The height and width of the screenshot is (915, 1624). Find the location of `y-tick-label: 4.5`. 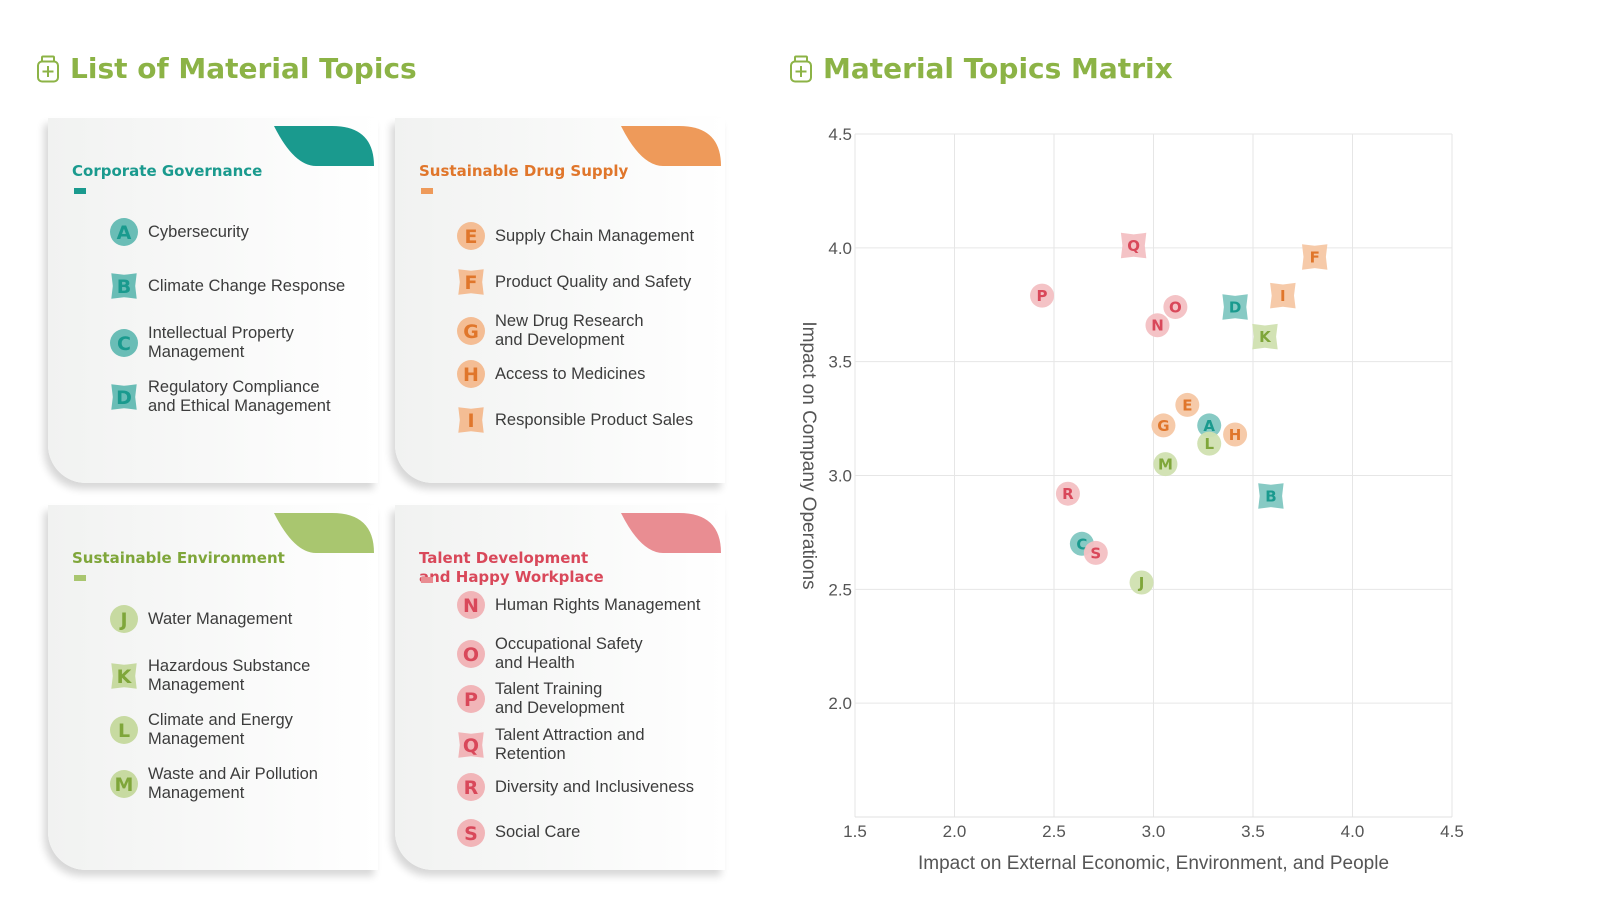

y-tick-label: 4.5 is located at coordinates (840, 134).